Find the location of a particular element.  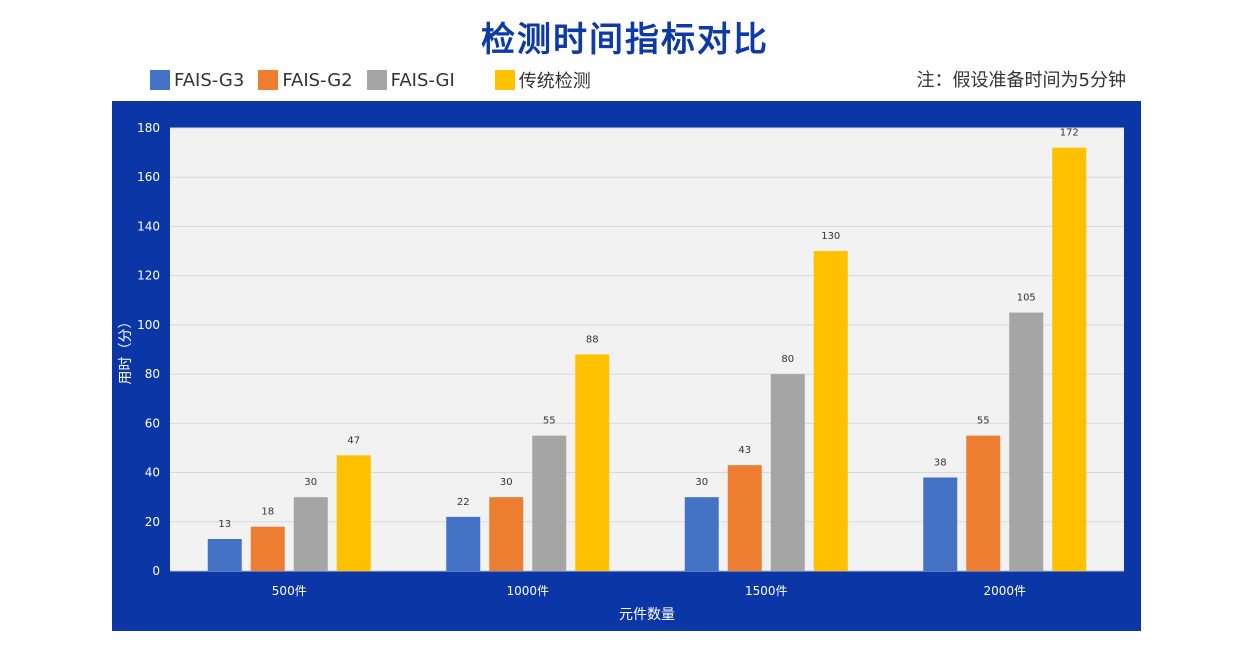

x-tick-label: 1500件 is located at coordinates (766, 591).